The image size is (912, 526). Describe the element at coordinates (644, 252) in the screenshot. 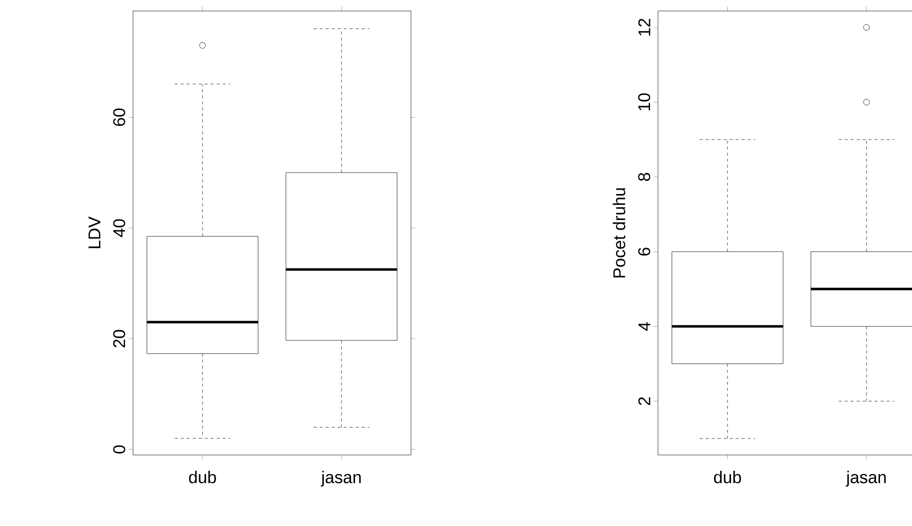

I see `y-tick-label: 6` at that location.